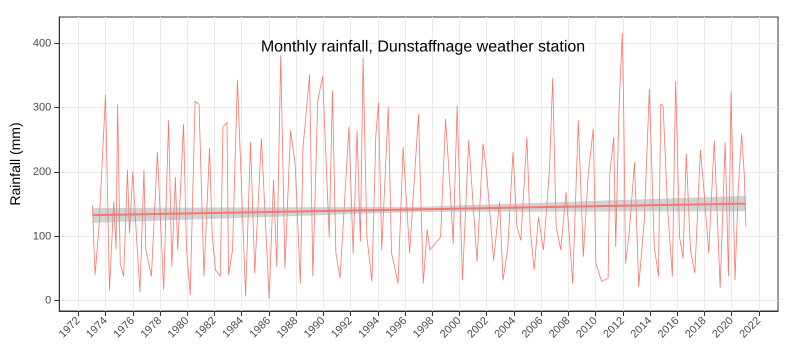  Describe the element at coordinates (42, 172) in the screenshot. I see `y-tick-label: 200` at that location.